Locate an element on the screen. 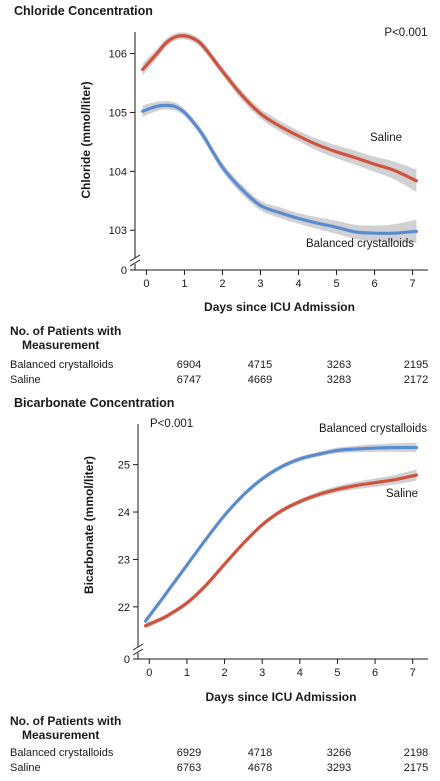 The width and height of the screenshot is (440, 781). patients-count: 3266 is located at coordinates (339, 753).